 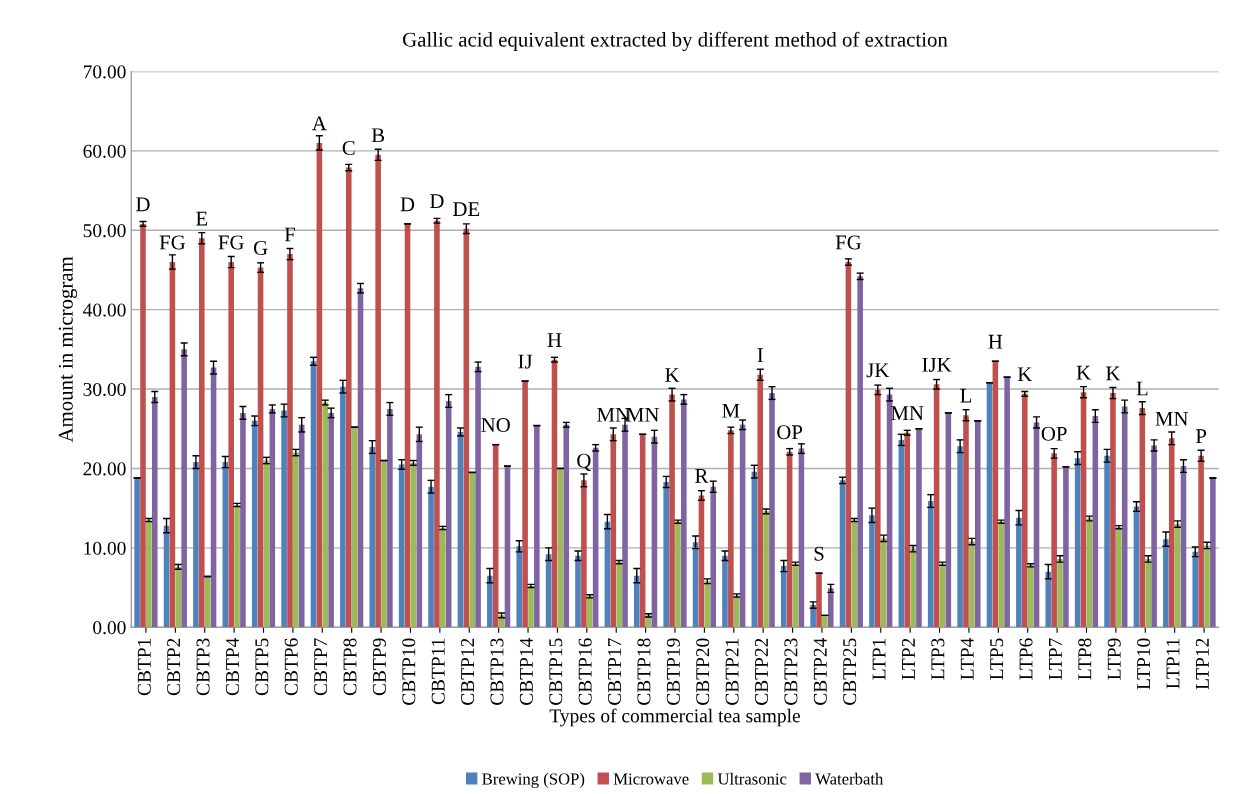 I want to click on annotation: FG, so click(x=231, y=242).